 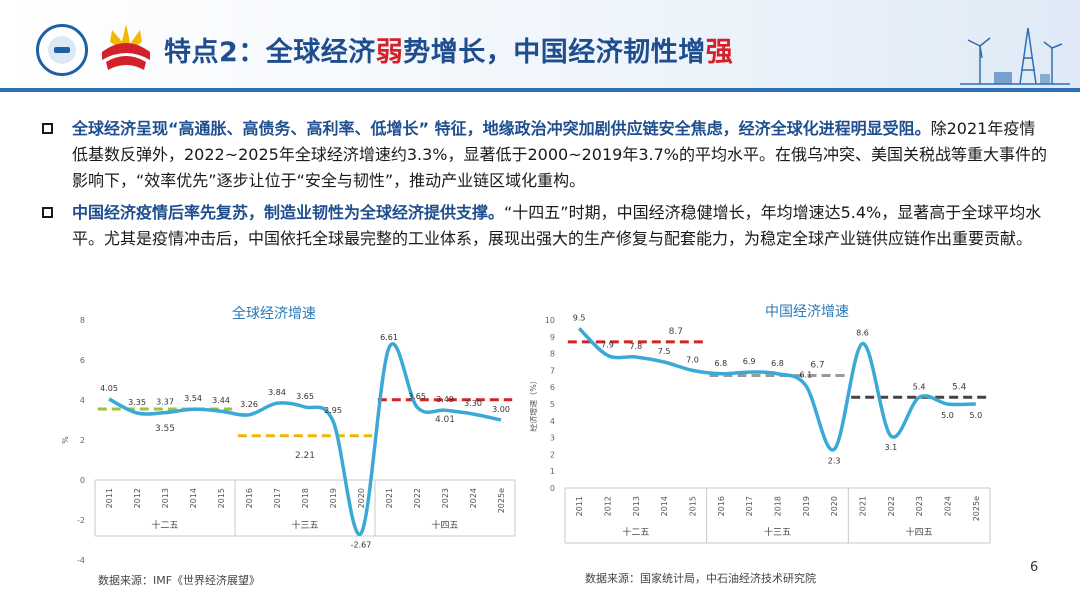 I want to click on data-label: 3.65, so click(x=305, y=396).